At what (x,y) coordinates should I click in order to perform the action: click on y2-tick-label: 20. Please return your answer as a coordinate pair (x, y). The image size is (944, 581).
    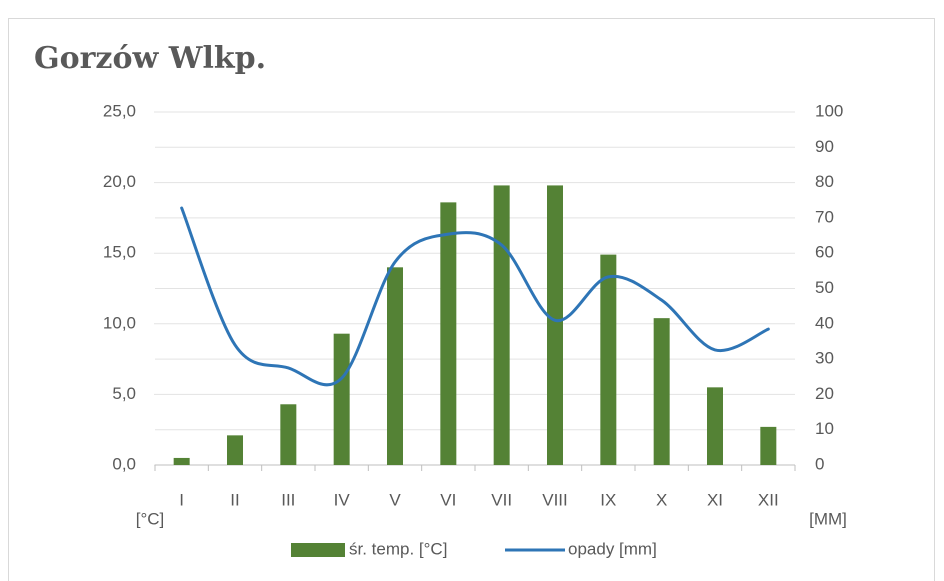
    Looking at the image, I should click on (824, 393).